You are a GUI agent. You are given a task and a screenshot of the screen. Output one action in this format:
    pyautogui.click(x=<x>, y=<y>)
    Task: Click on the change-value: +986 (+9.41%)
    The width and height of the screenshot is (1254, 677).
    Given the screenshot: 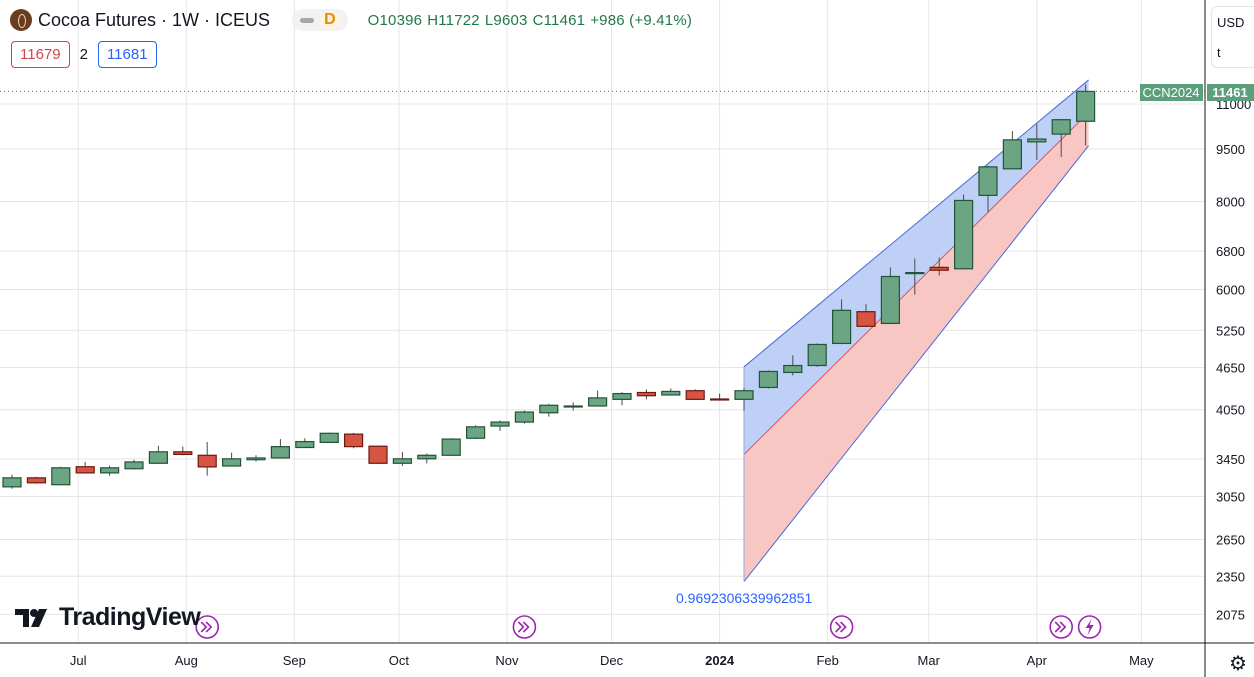 What is the action you would take?
    pyautogui.click(x=641, y=20)
    